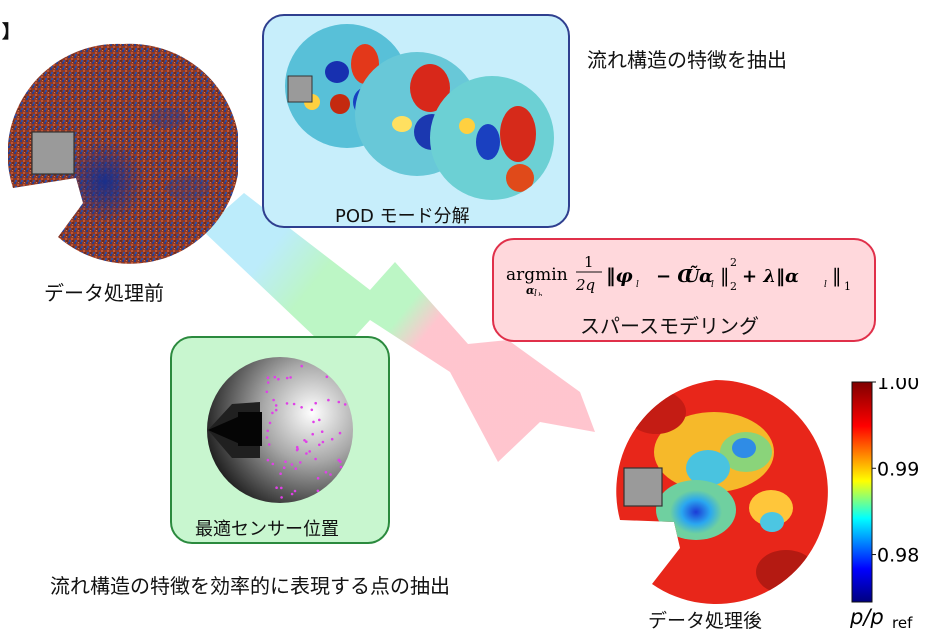  I want to click on colorbar-label-sub: ref, so click(902, 621).